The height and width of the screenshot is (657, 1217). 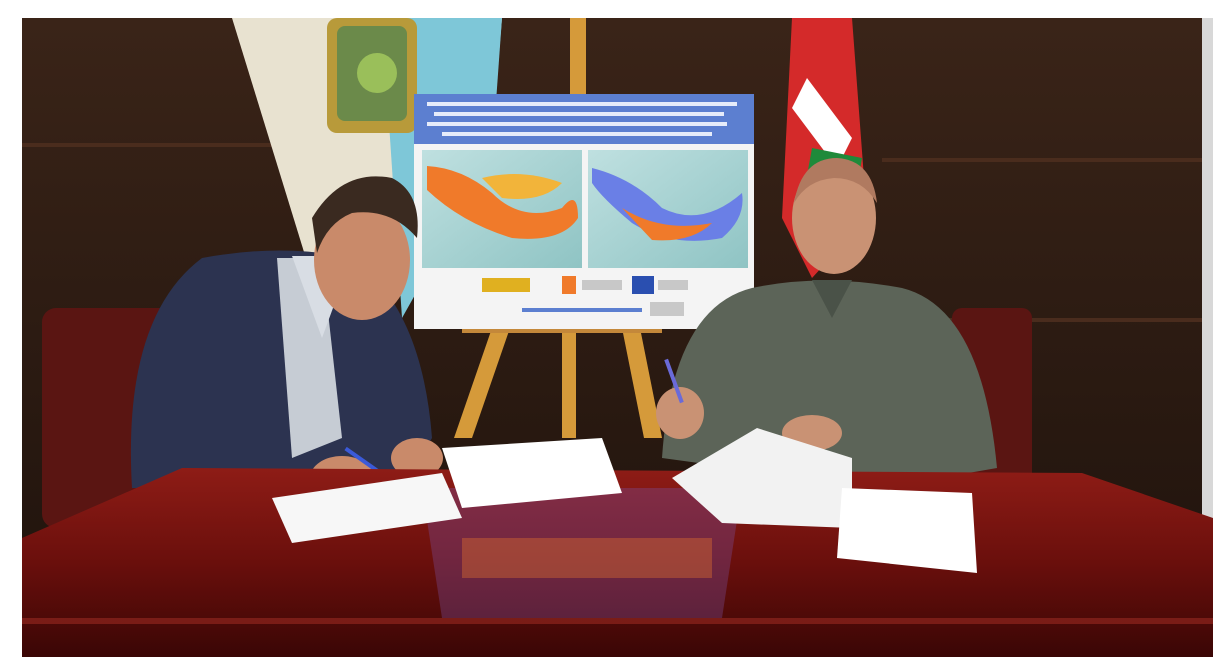 What do you see at coordinates (286, 338) in the screenshot?
I see `man-left-signing` at bounding box center [286, 338].